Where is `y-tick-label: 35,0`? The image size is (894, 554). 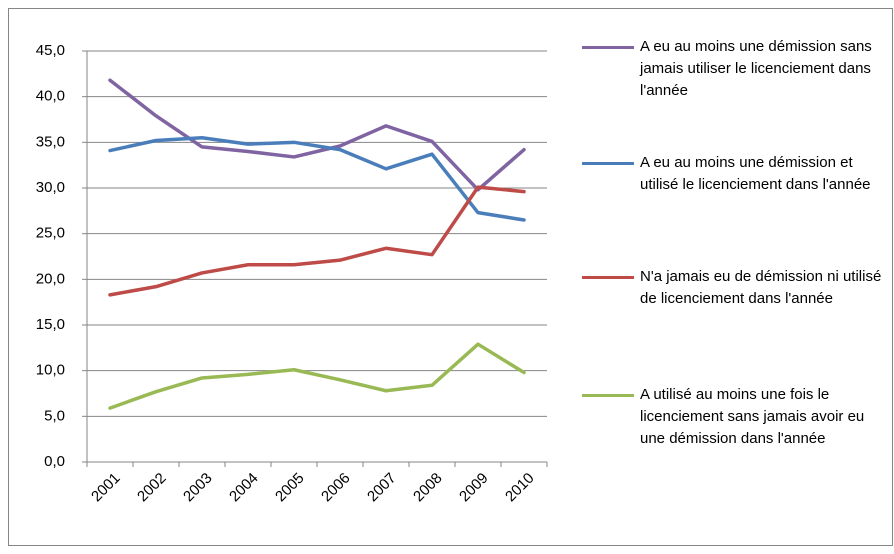 y-tick-label: 35,0 is located at coordinates (50, 141).